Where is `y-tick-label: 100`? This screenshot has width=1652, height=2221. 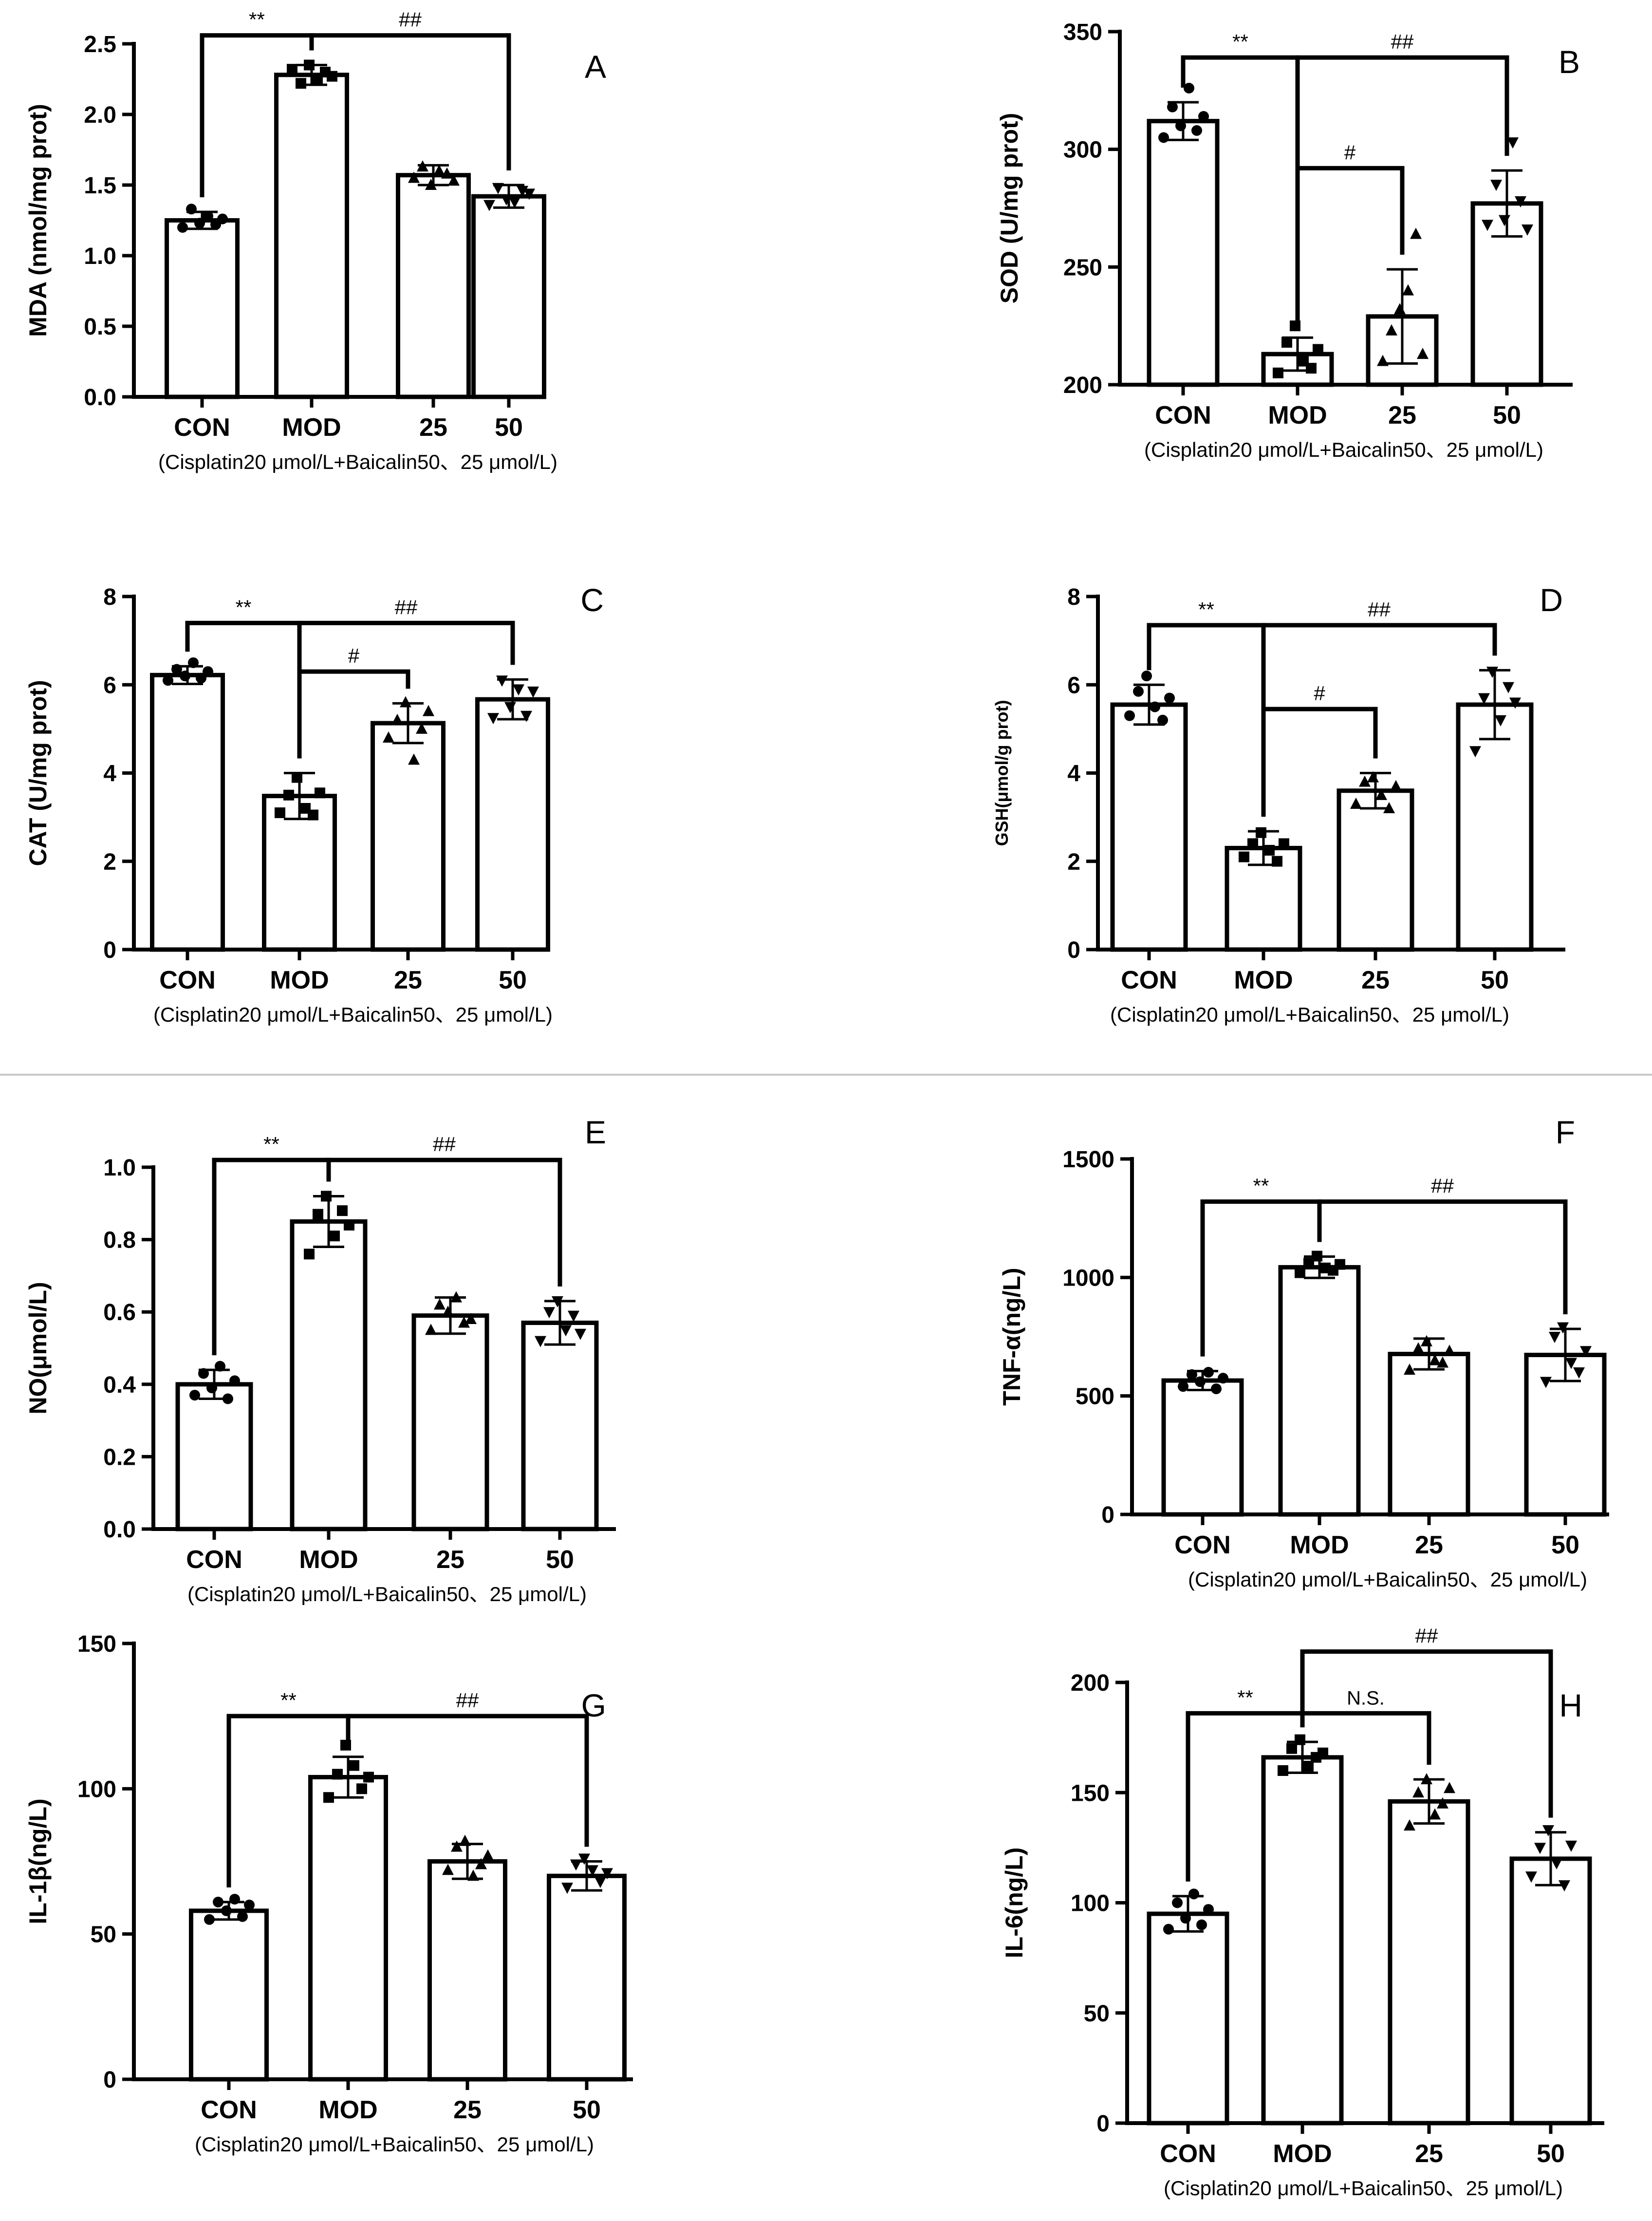
y-tick-label: 100 is located at coordinates (96, 1789).